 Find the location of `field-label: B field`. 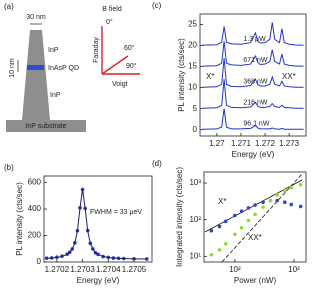

field-label: B field is located at coordinates (112, 9).